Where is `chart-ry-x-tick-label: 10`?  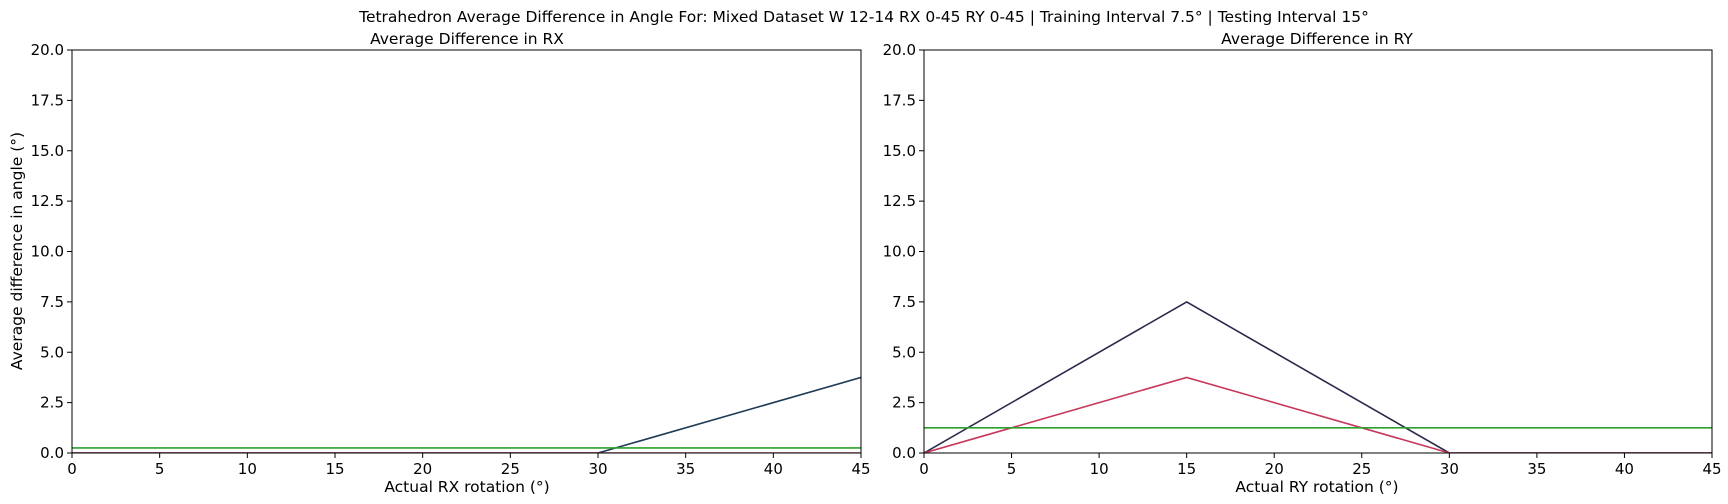
chart-ry-x-tick-label: 10 is located at coordinates (1099, 469).